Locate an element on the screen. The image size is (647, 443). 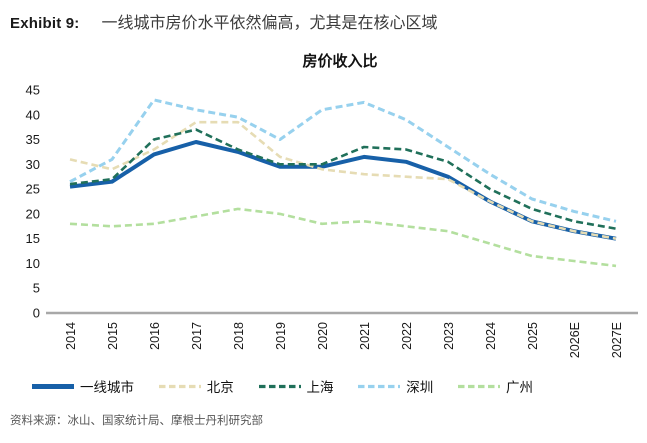
exhibit-heading: Exhibit 9: 一线城市房价水平依然偏高，尤其是在核心区域 is located at coordinates (224, 21).